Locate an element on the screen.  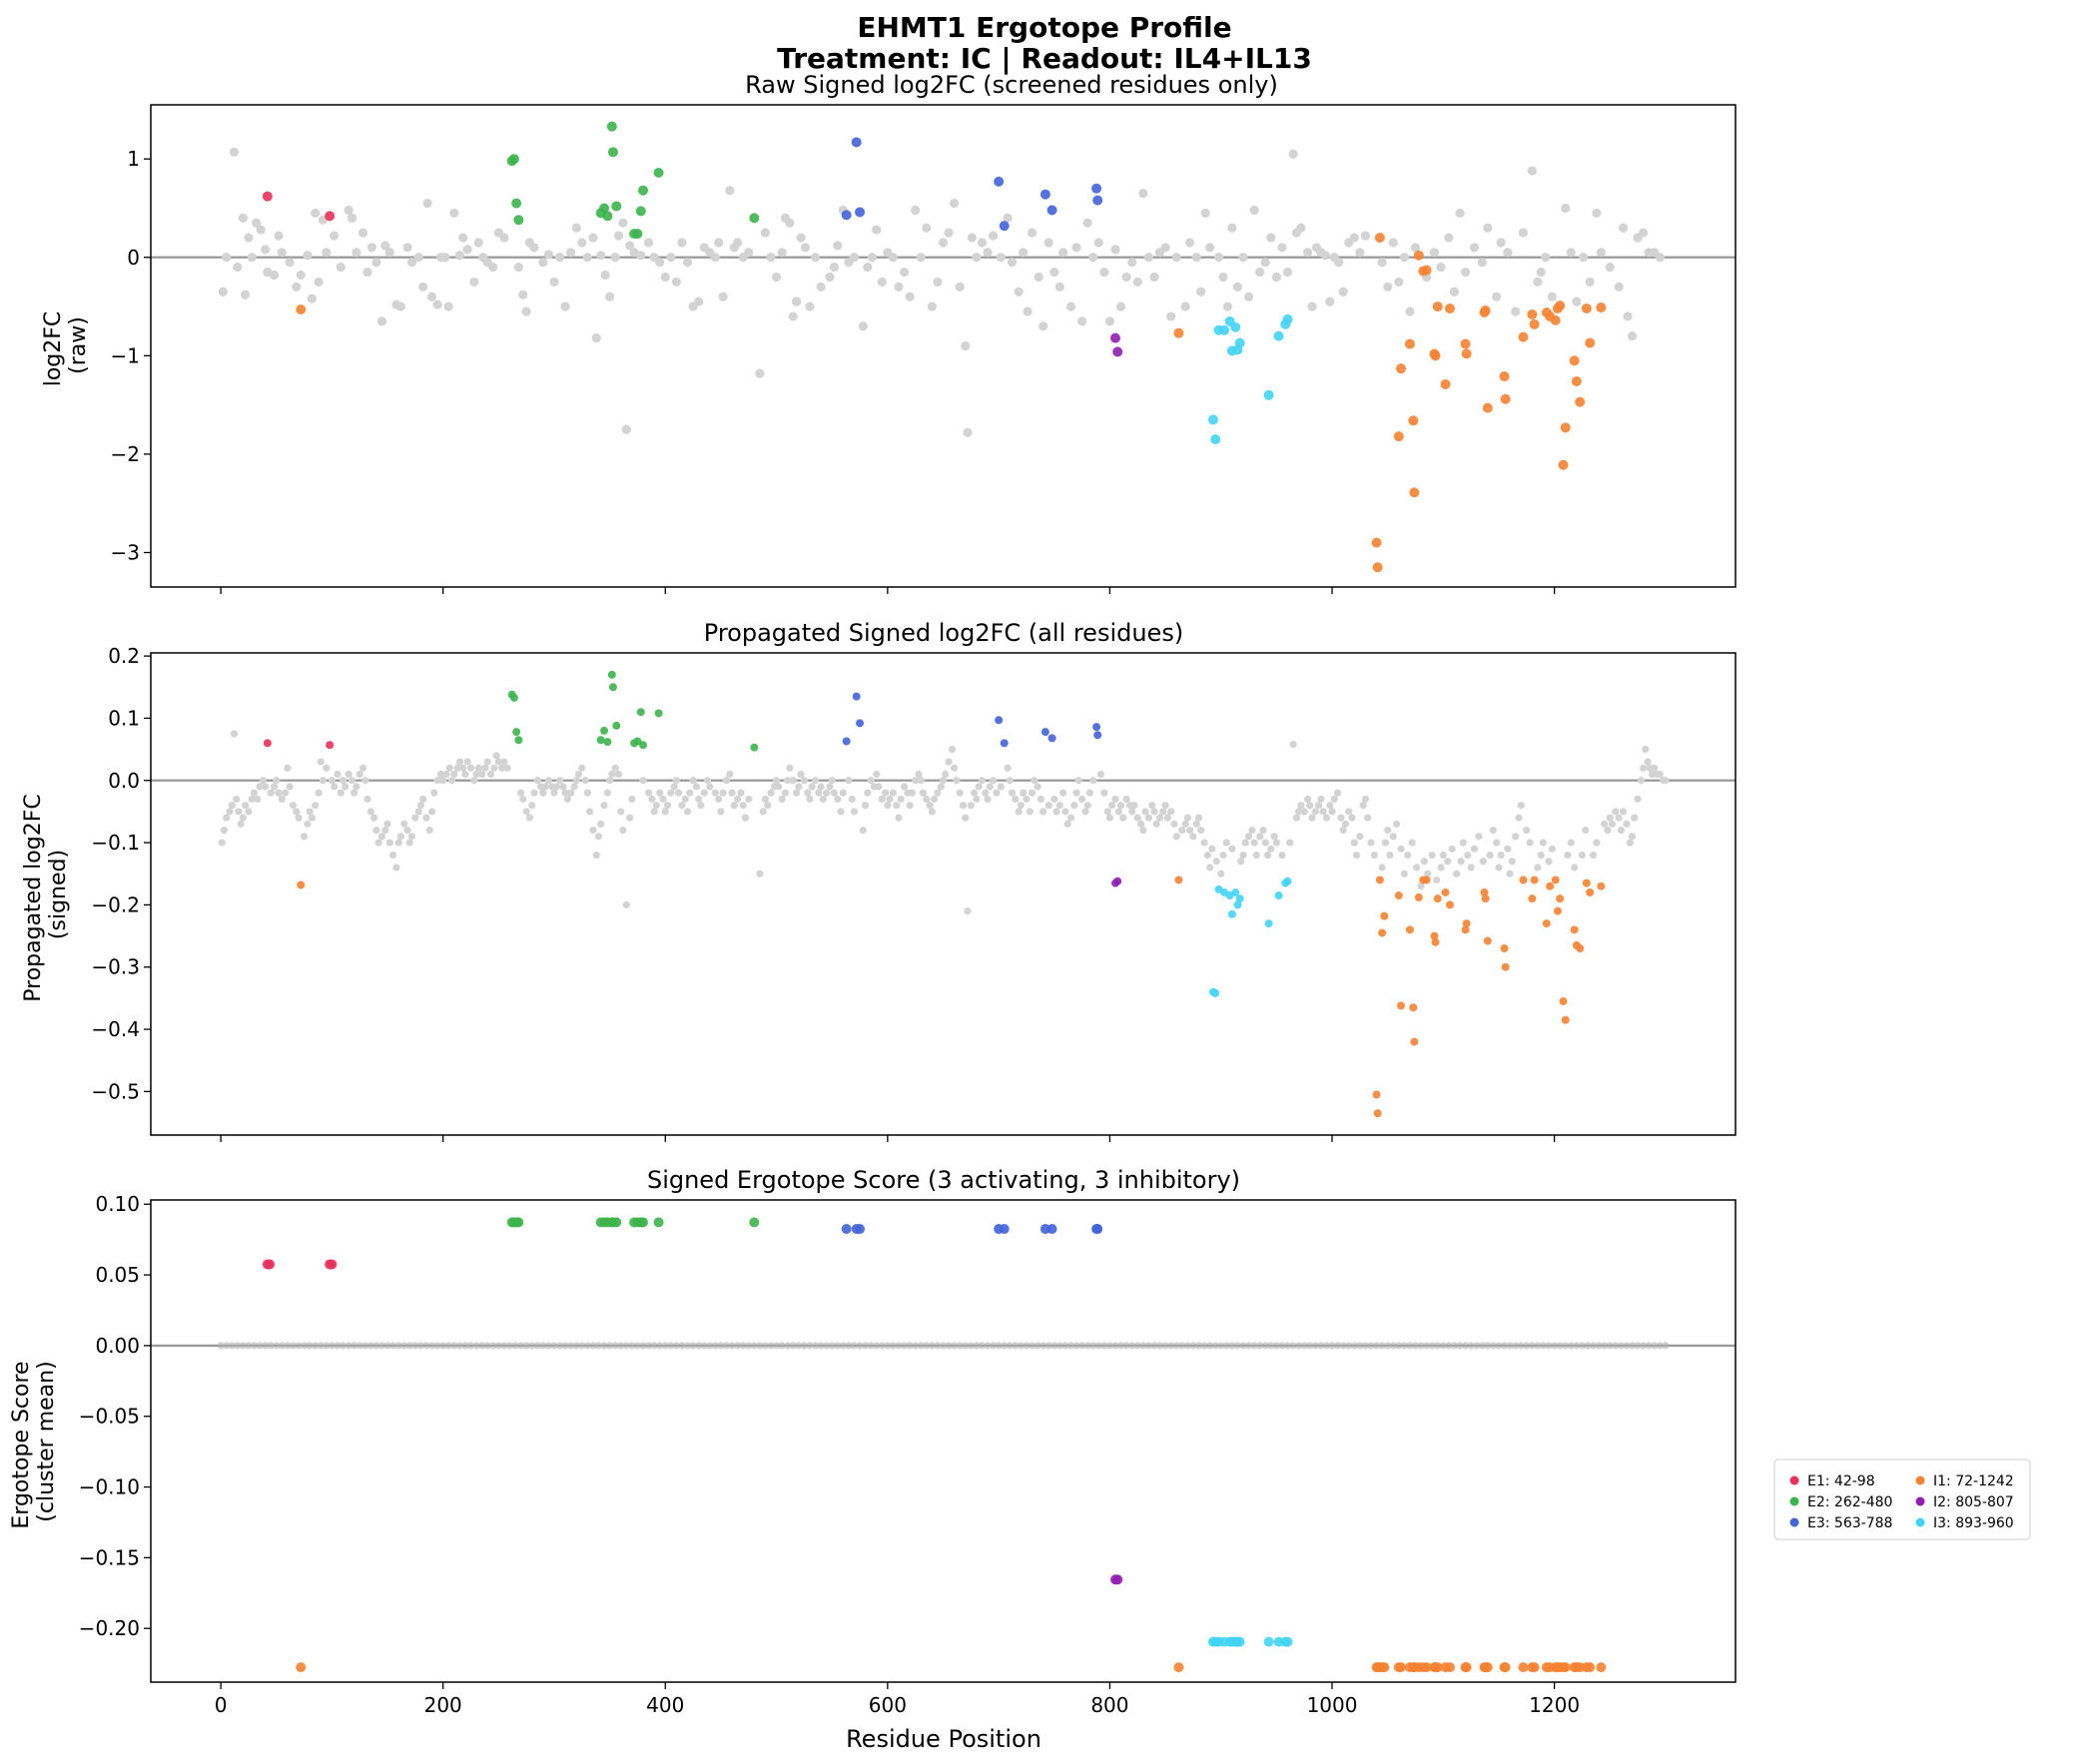
propagated-e2-point is located at coordinates (600, 740).